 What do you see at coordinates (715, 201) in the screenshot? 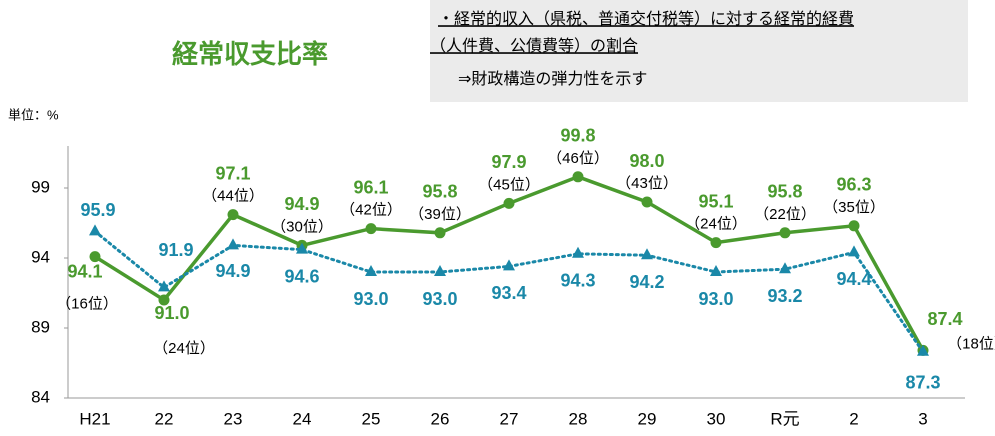
I see `data-label: 95.1` at bounding box center [715, 201].